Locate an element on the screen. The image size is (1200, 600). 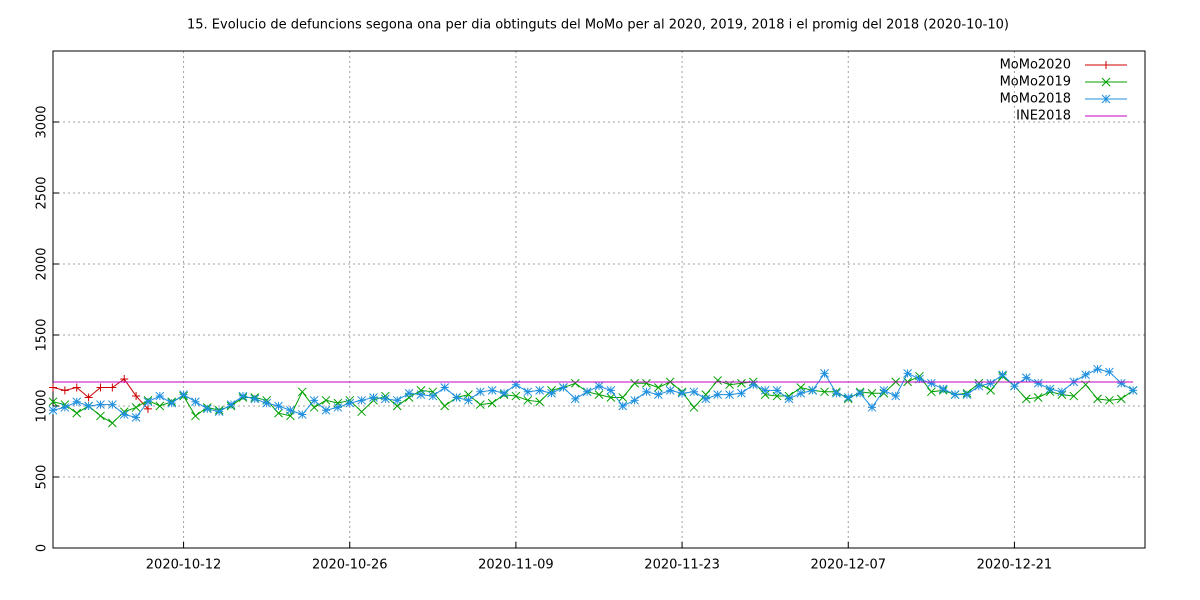
y-tick-label: 0 is located at coordinates (42, 548).